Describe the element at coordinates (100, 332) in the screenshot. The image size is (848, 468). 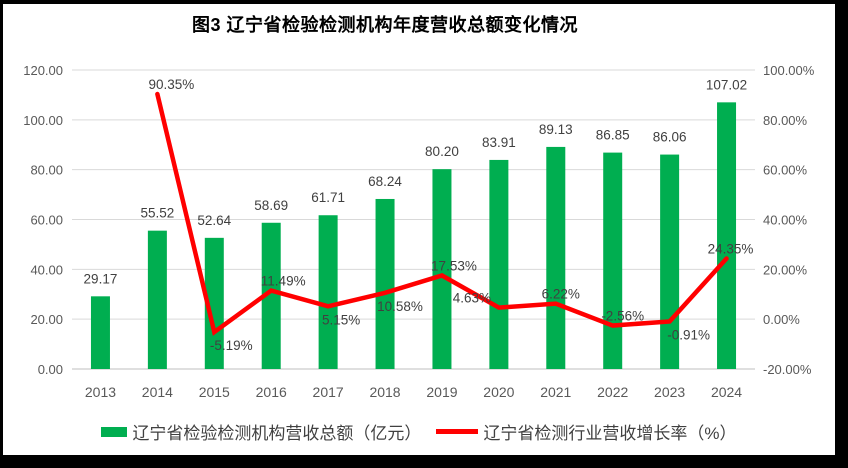
I see `bar-2013` at that location.